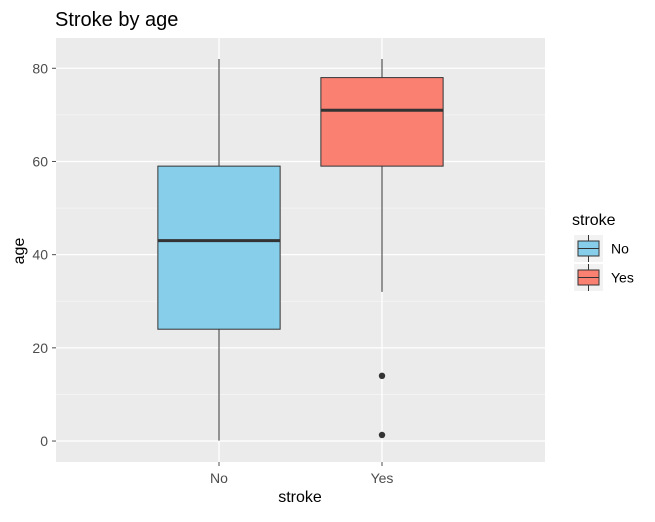 The height and width of the screenshot is (522, 655). What do you see at coordinates (19, 251) in the screenshot?
I see `y-axis-title: age` at bounding box center [19, 251].